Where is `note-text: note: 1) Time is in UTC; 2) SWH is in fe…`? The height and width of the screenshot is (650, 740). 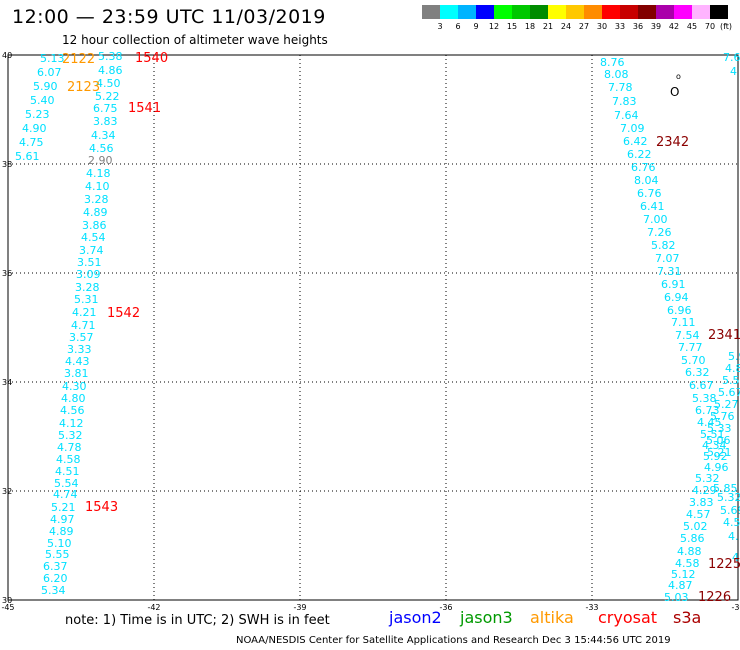 note-text: note: 1) Time is in UTC; 2) SWH is in fe… is located at coordinates (197, 620).